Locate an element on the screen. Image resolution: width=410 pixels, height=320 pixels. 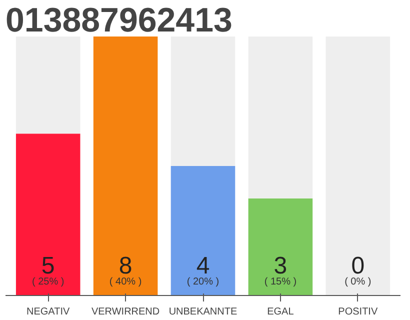
x-tick-label: VERWIRREND is located at coordinates (125, 312).